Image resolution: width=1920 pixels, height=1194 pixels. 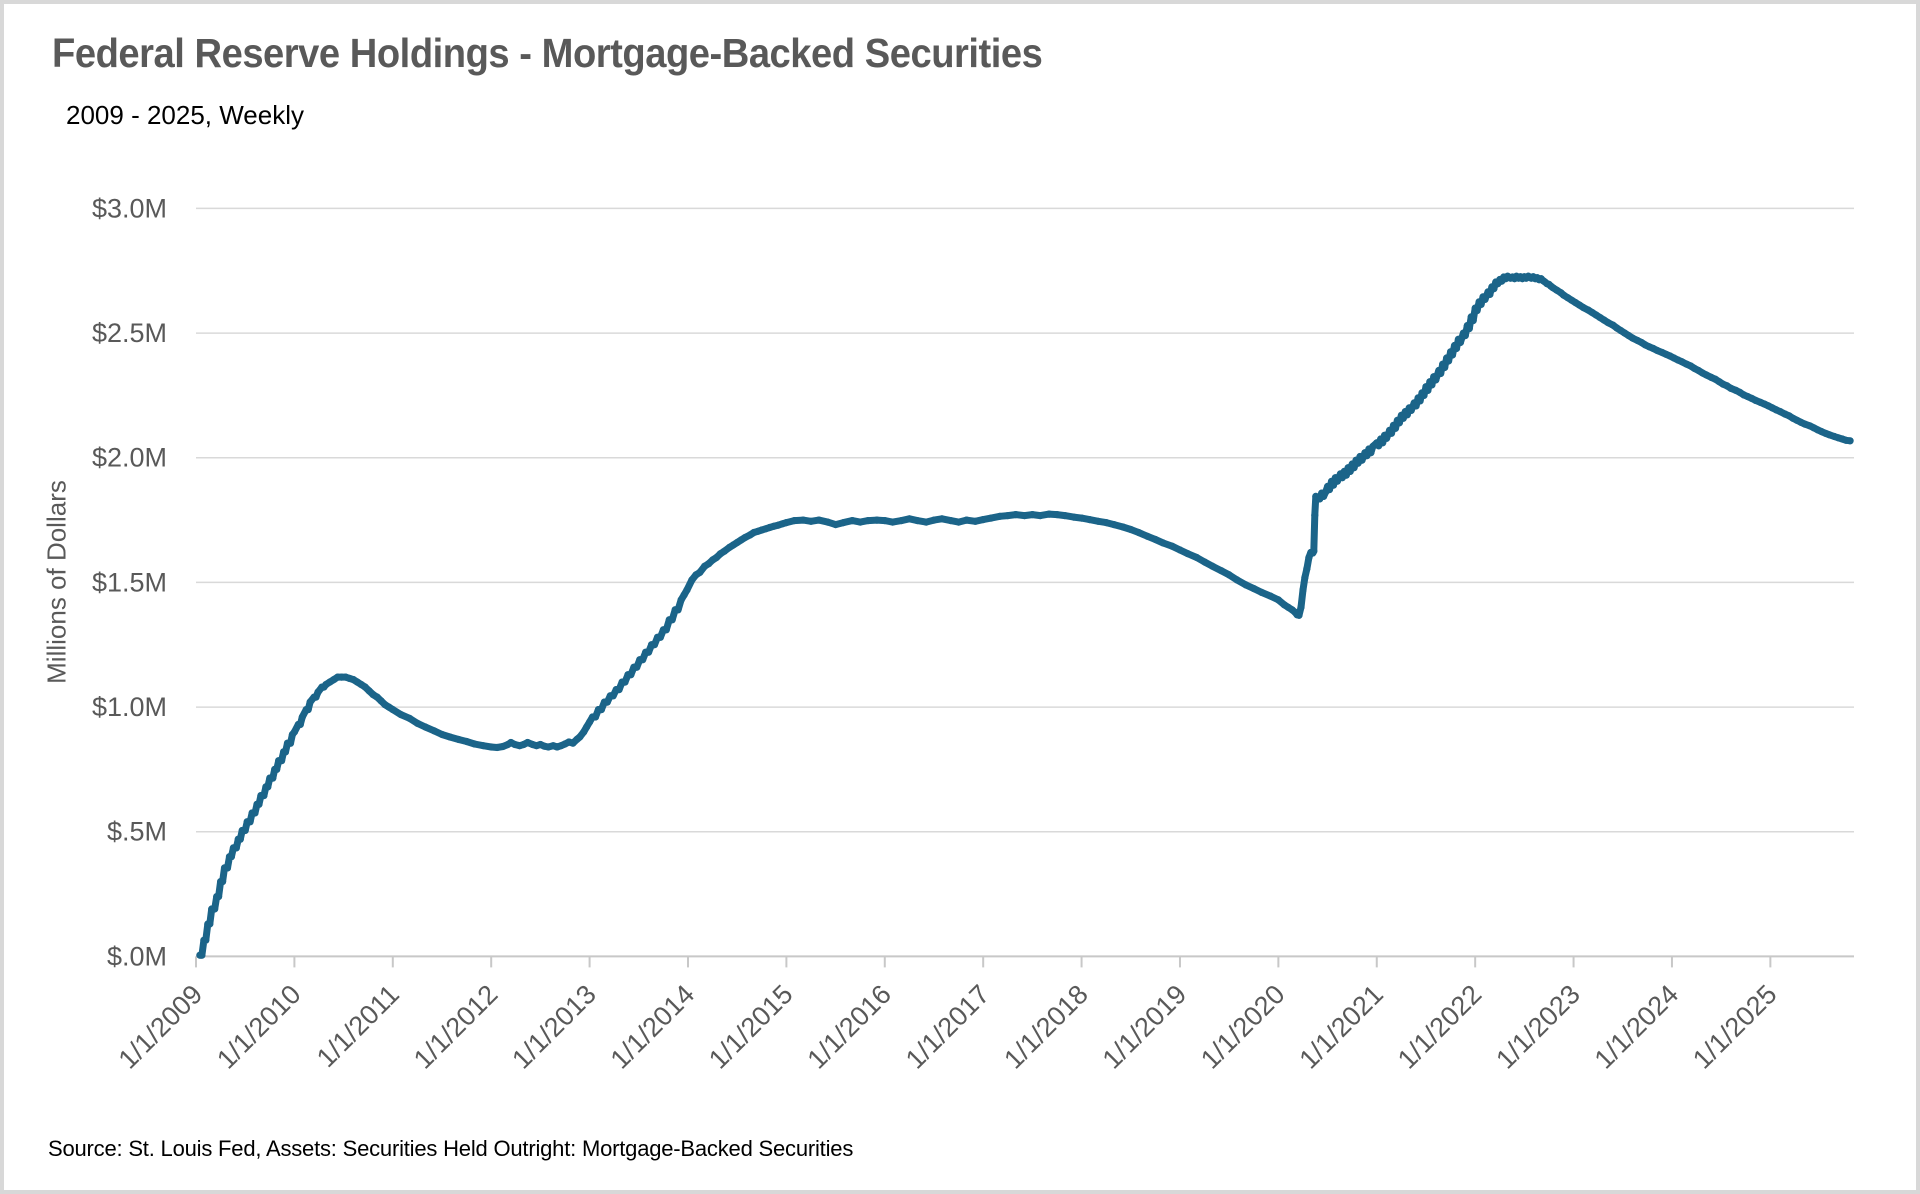 I want to click on x-tick-label: 1/1/2014, so click(x=653, y=1027).